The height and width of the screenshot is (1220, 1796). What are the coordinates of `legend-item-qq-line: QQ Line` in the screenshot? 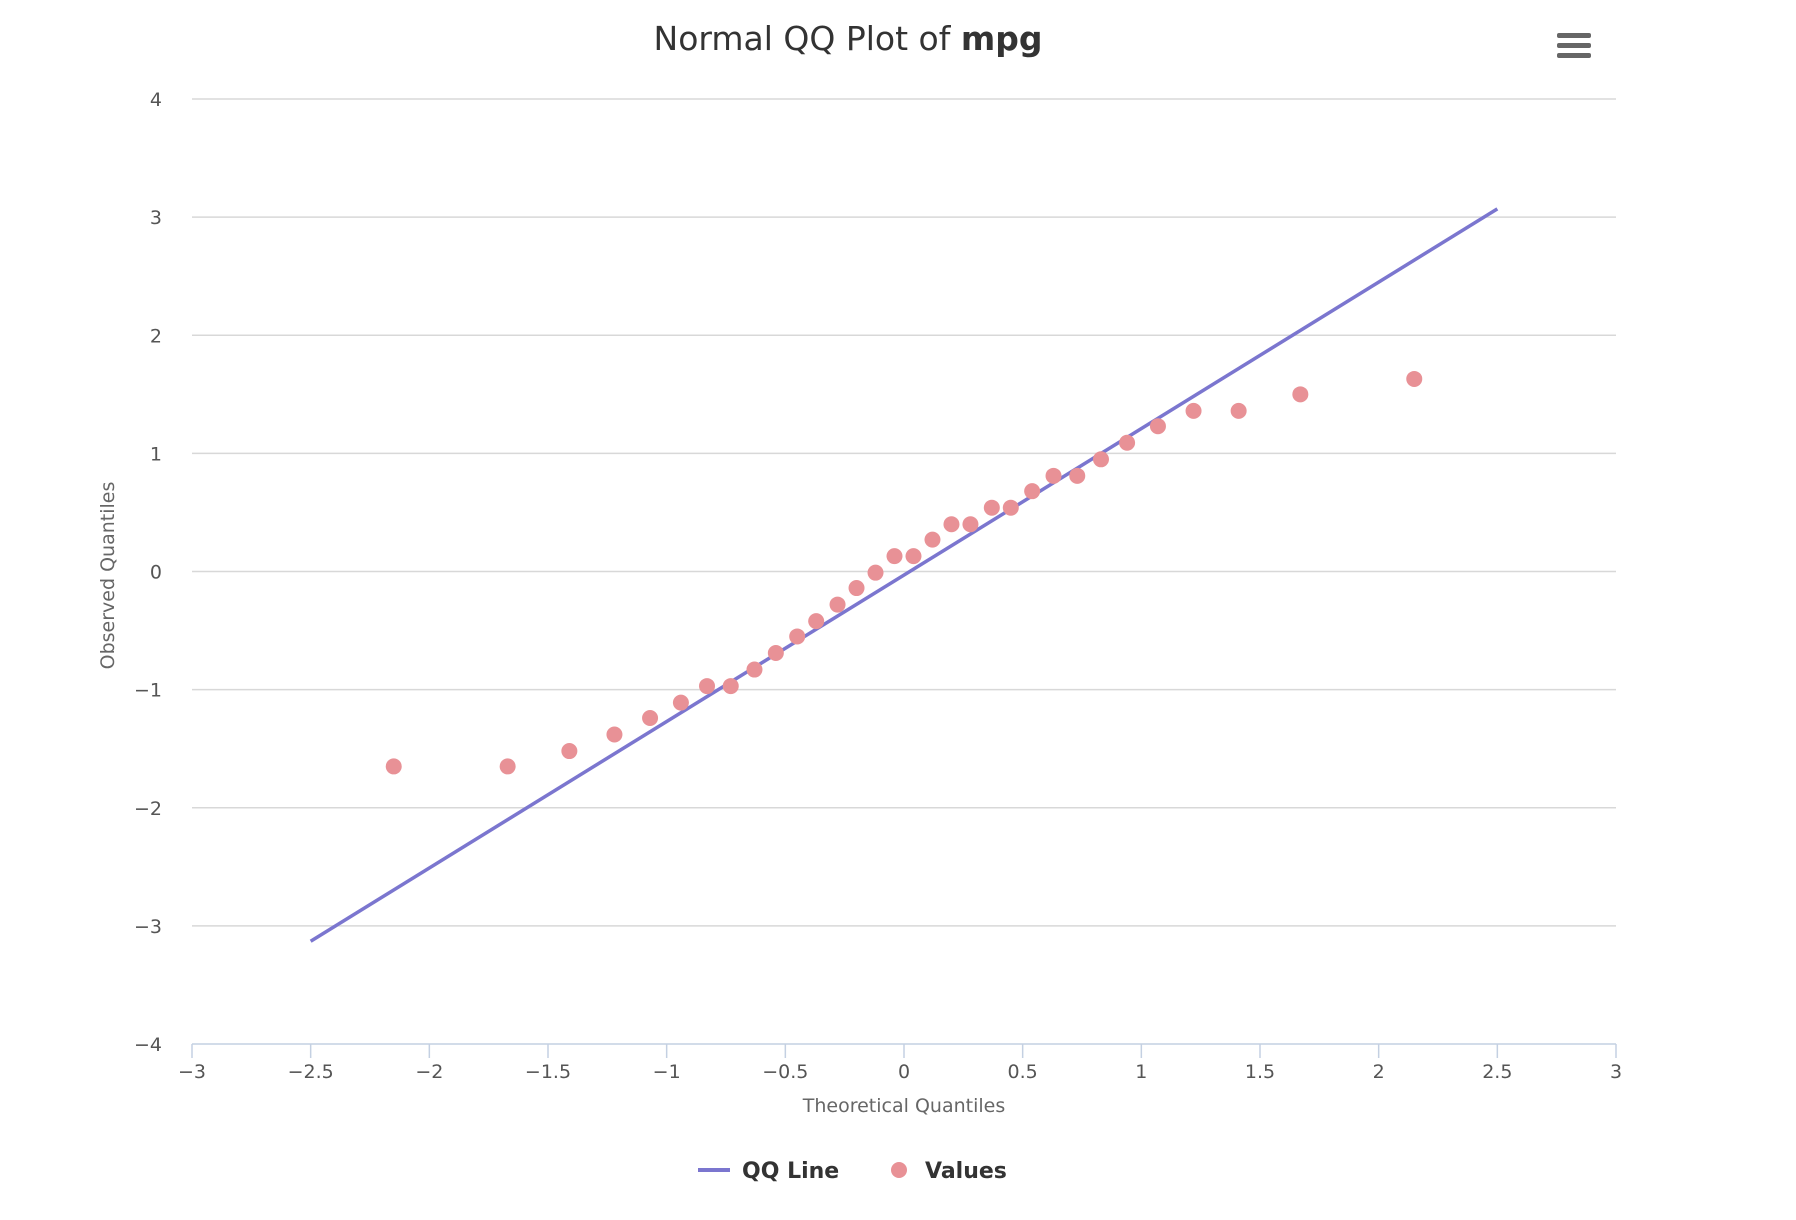 It's located at (768, 1171).